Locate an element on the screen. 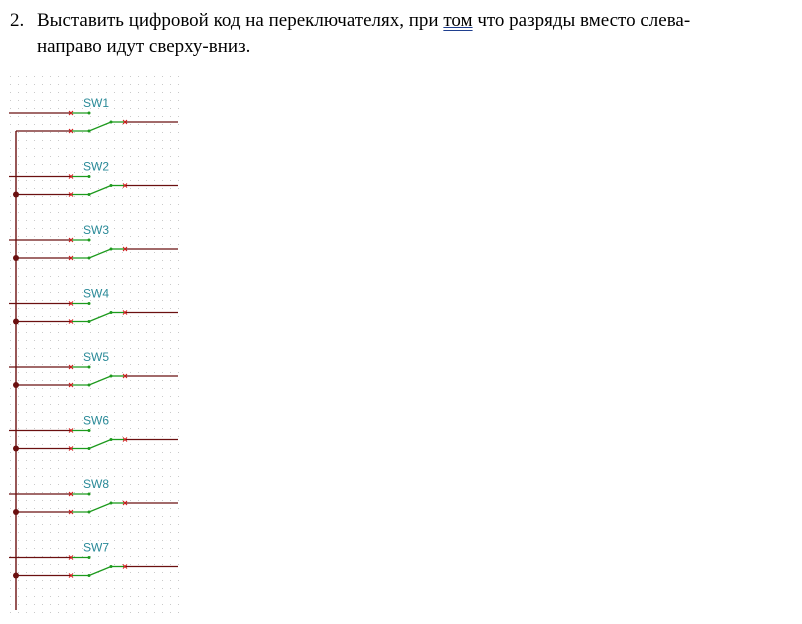 The height and width of the screenshot is (624, 802). switch-sw3: SW3 is located at coordinates (93, 242).